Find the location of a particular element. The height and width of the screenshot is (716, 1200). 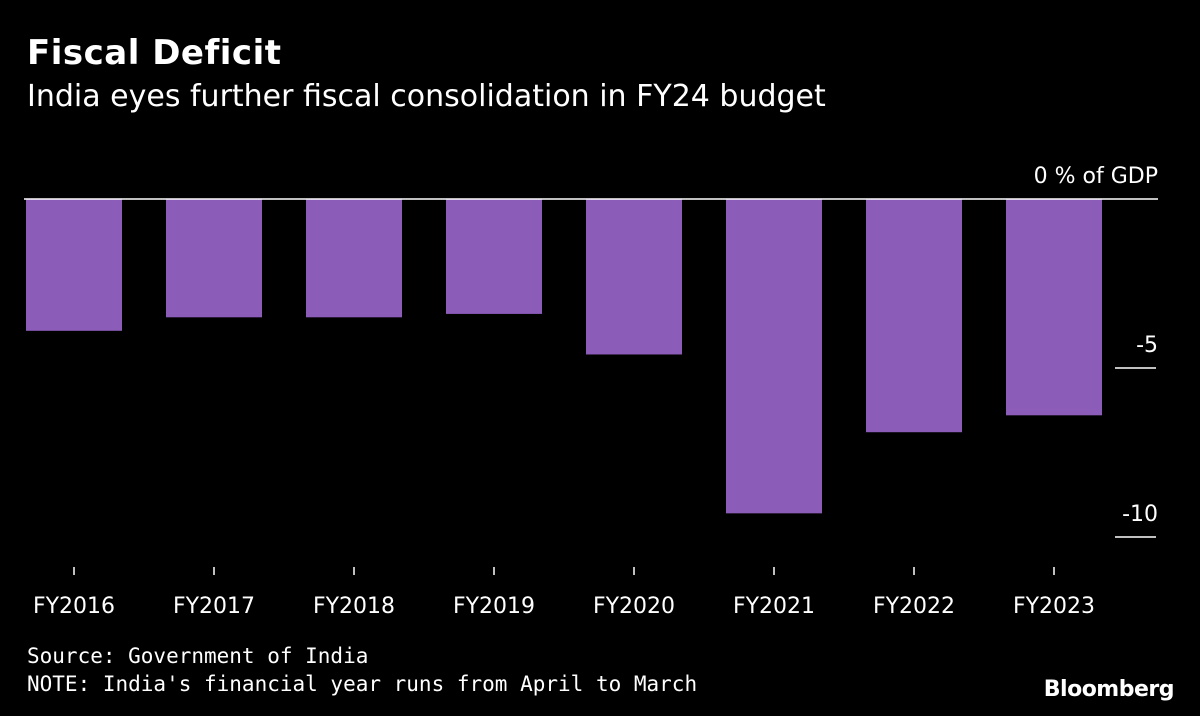

x-tick-label: FY2019 is located at coordinates (494, 606).